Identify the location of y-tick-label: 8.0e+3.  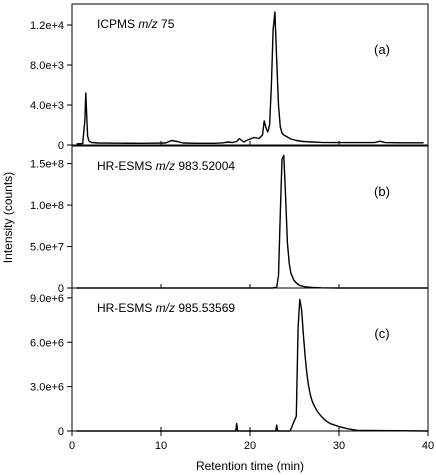
(47, 66).